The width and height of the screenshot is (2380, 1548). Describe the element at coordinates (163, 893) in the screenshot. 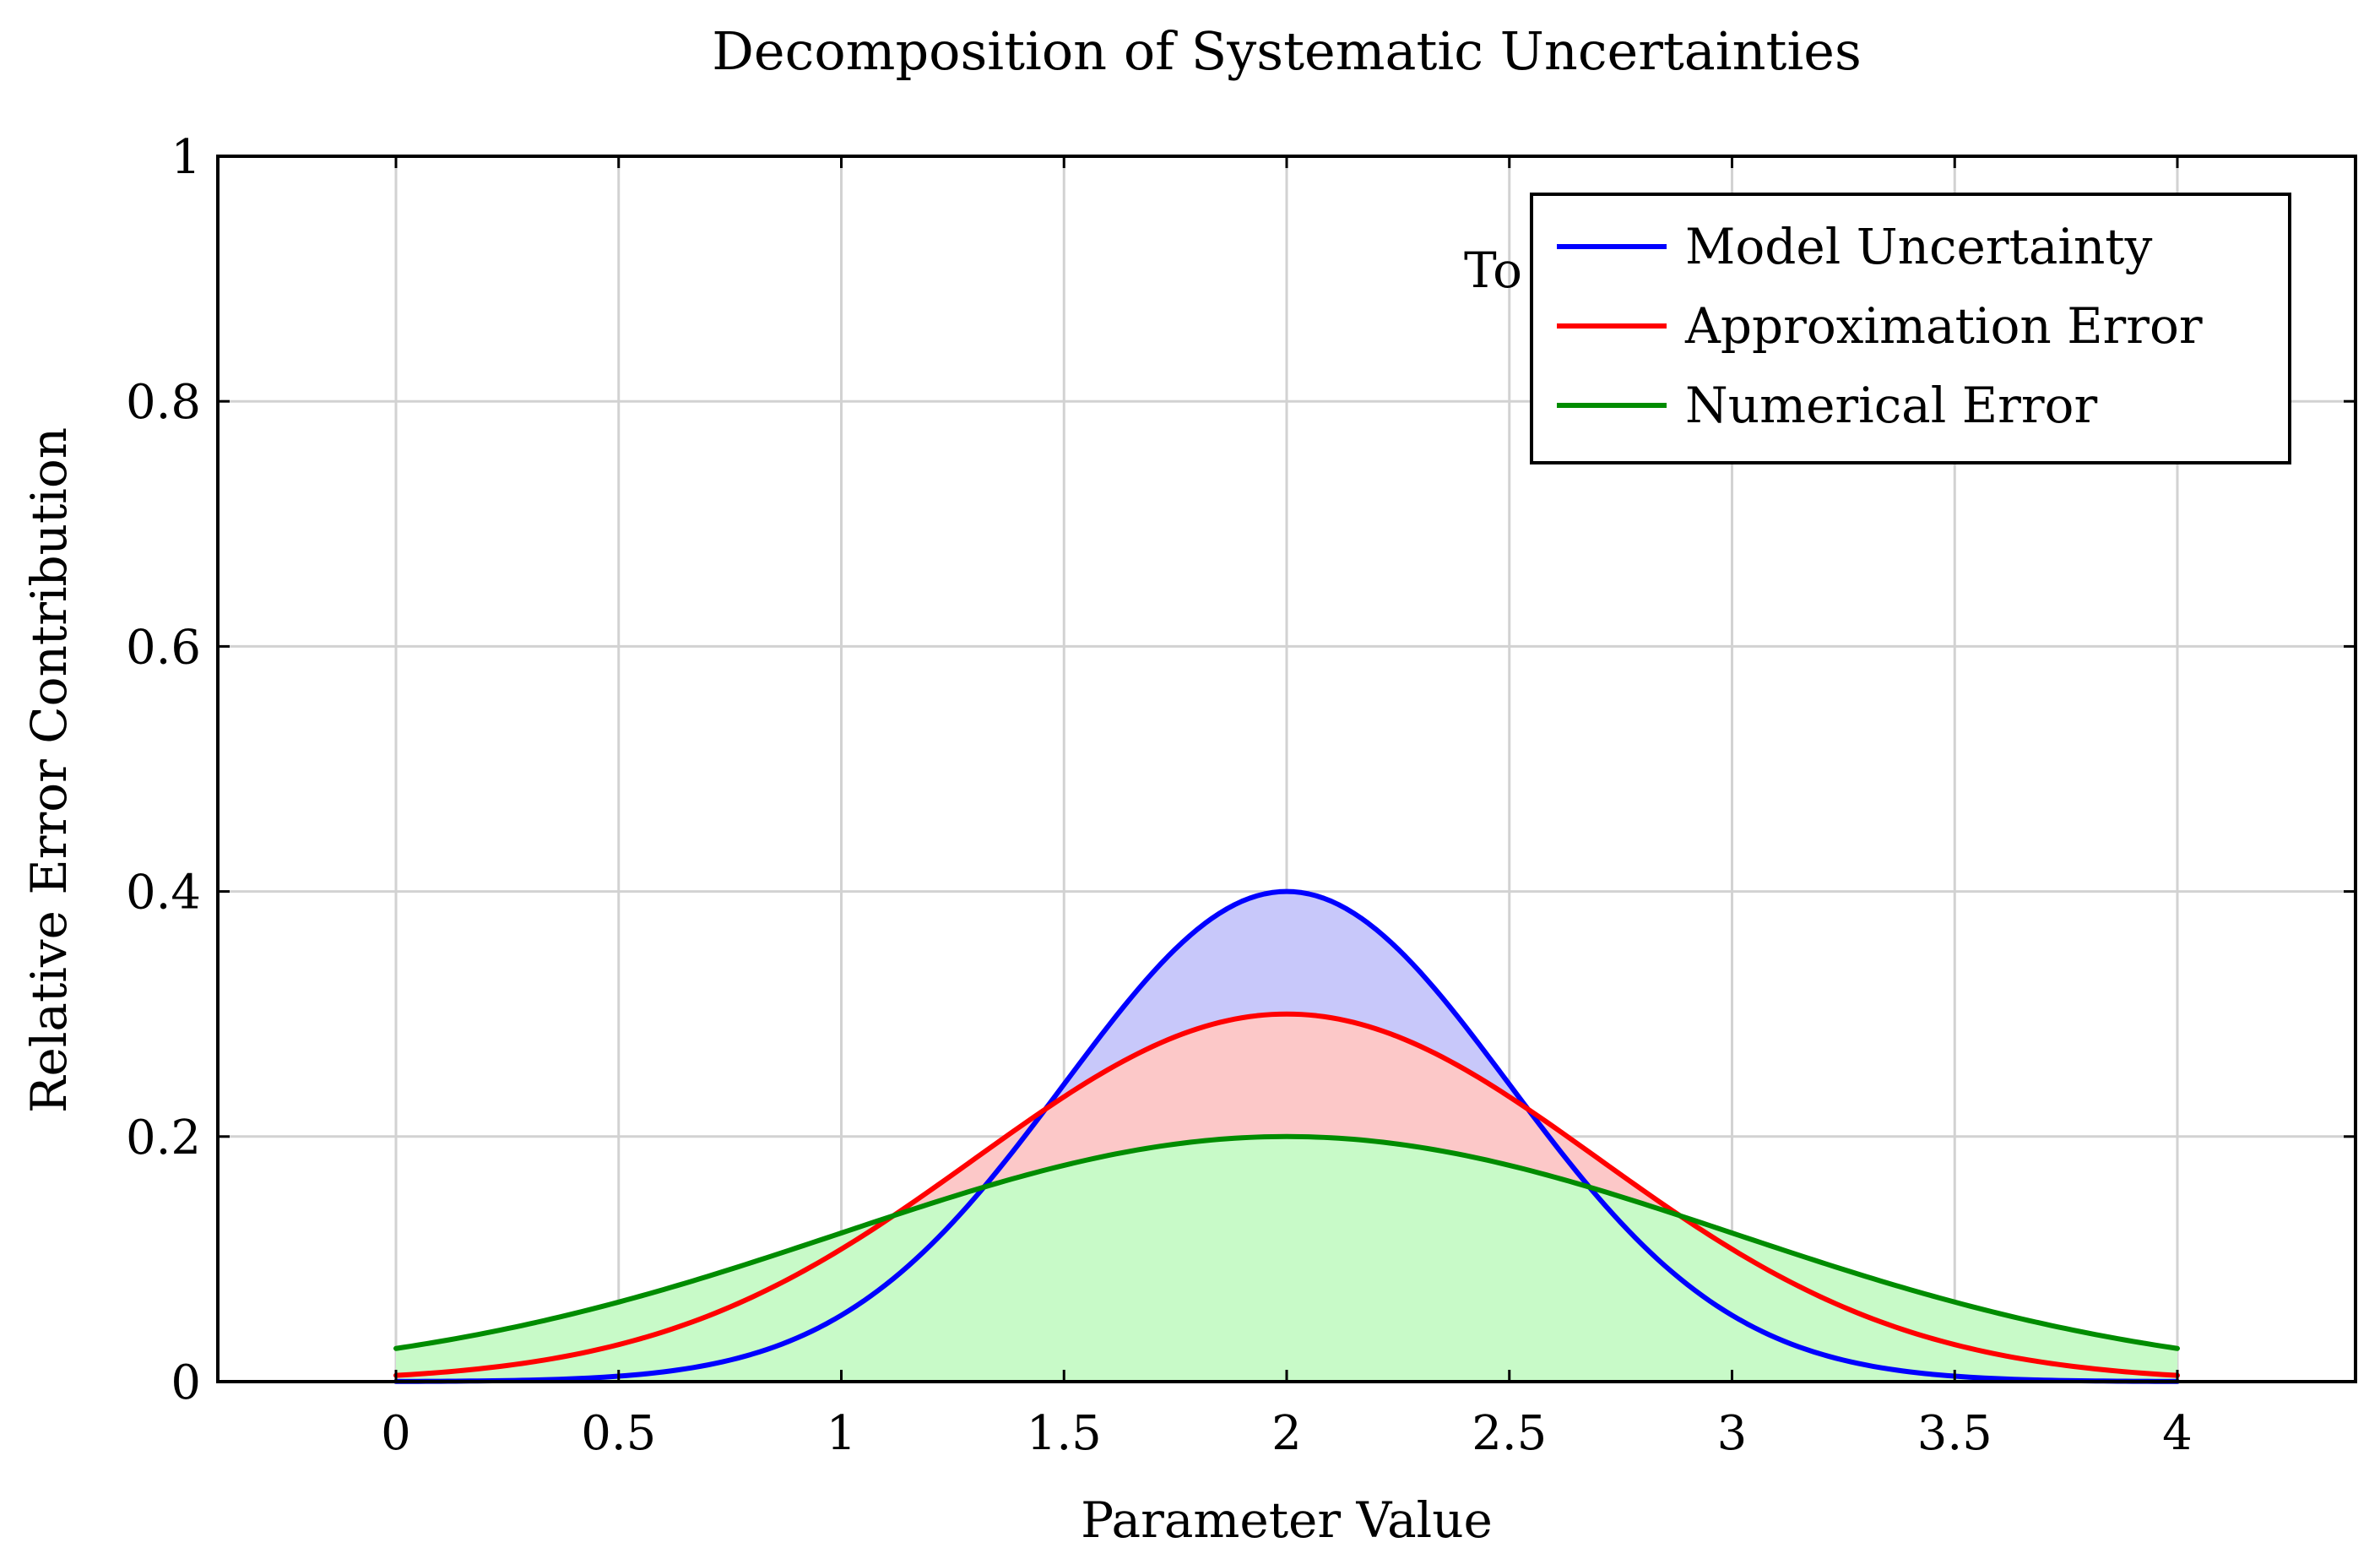

I see `y-tick-label: 0.4` at that location.